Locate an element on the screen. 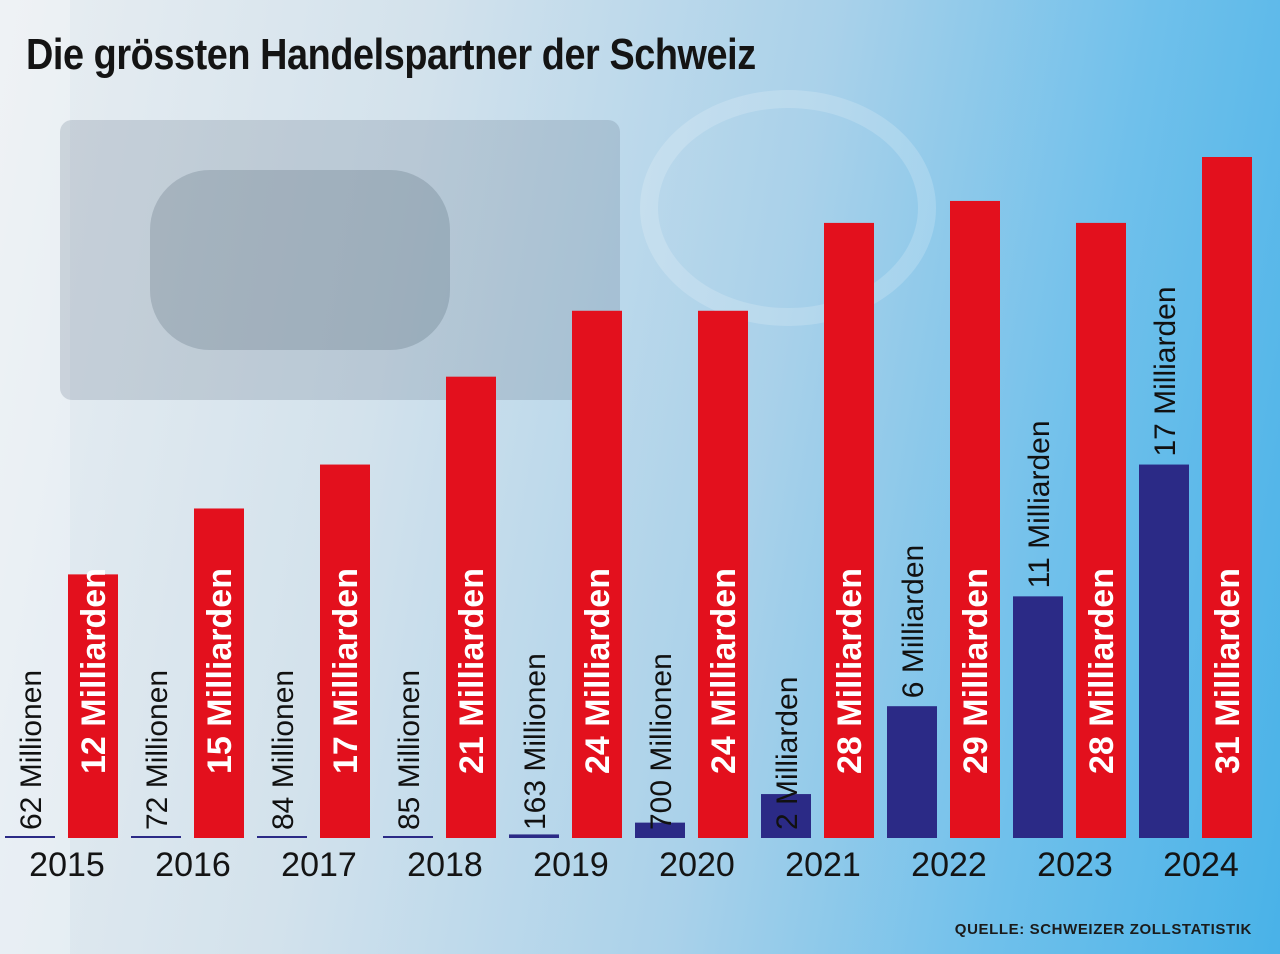  x-tick-2016: 2016 is located at coordinates (193, 865).